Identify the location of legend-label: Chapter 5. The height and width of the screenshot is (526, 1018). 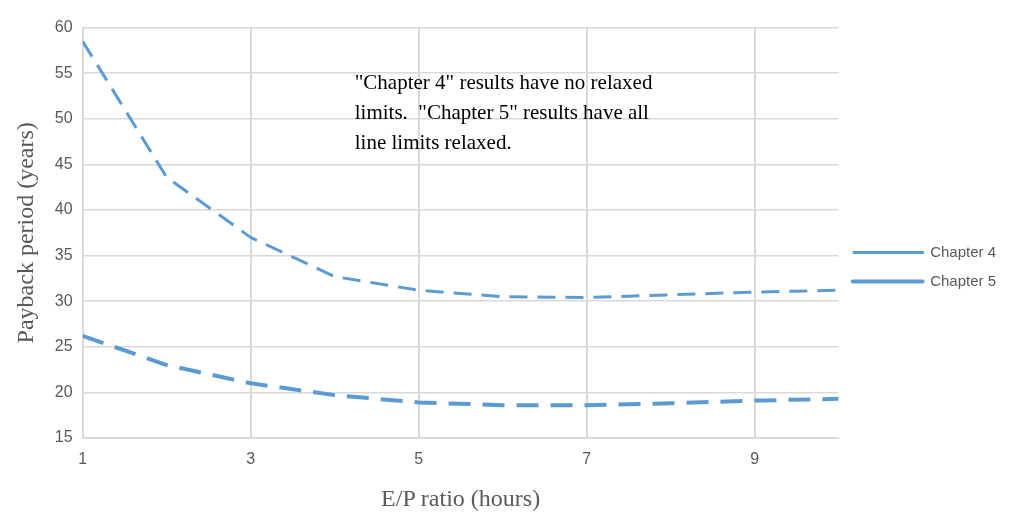
(963, 280).